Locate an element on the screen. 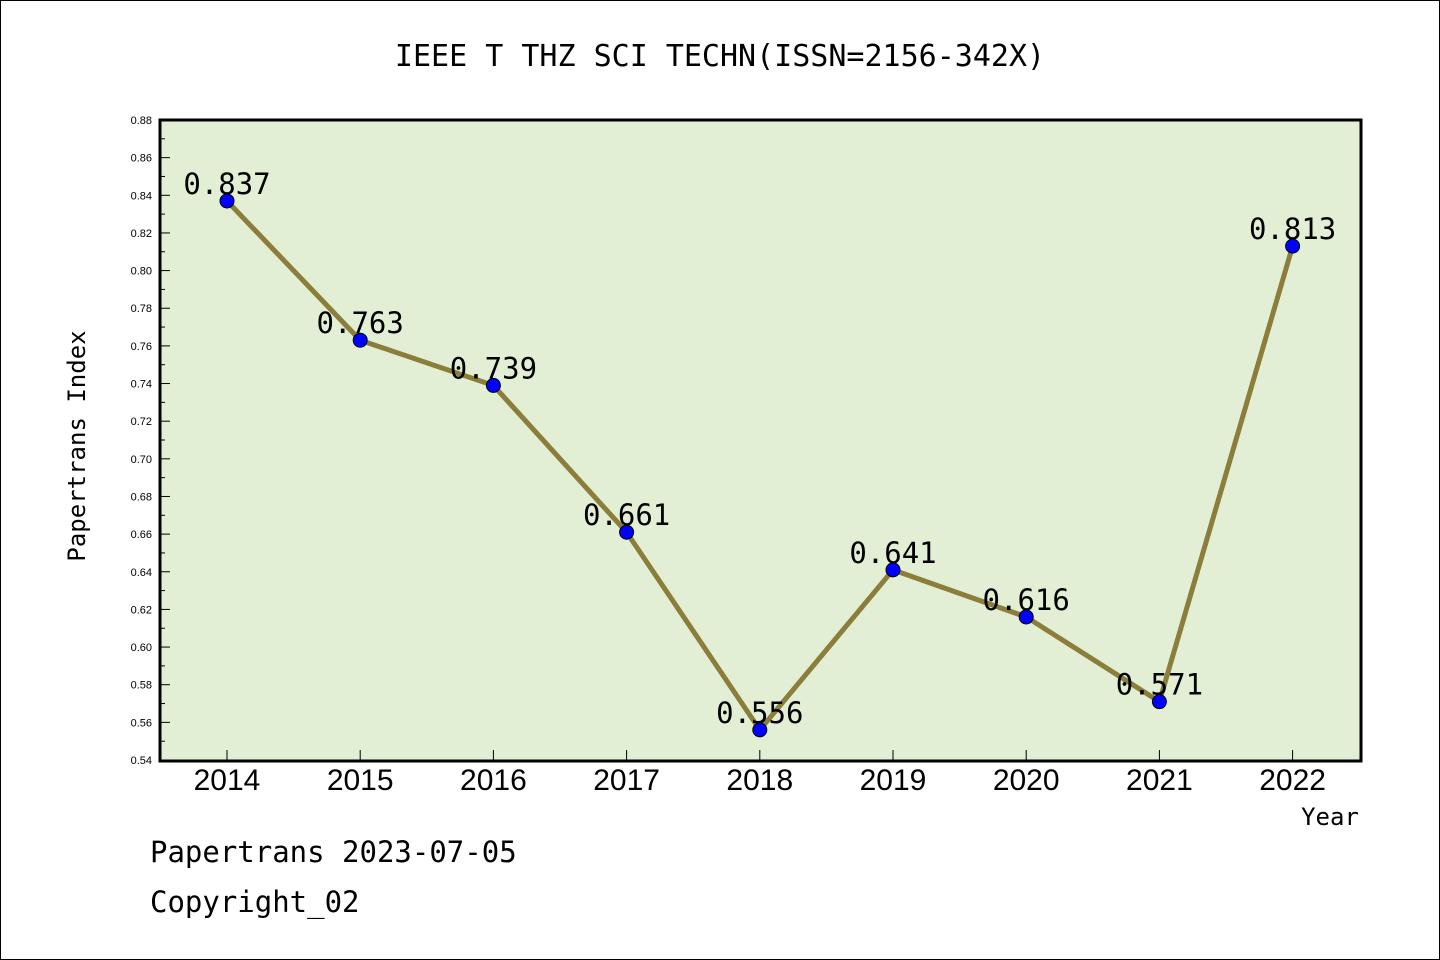 This screenshot has height=960, width=1440. data-label: 0.616 is located at coordinates (1026, 600).